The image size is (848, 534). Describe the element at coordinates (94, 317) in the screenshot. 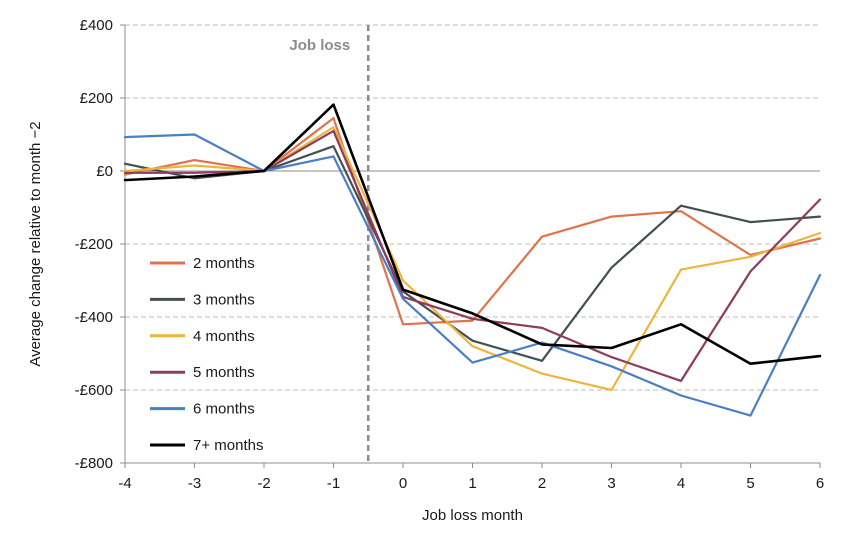

I see `y-tick-label: -£400` at that location.